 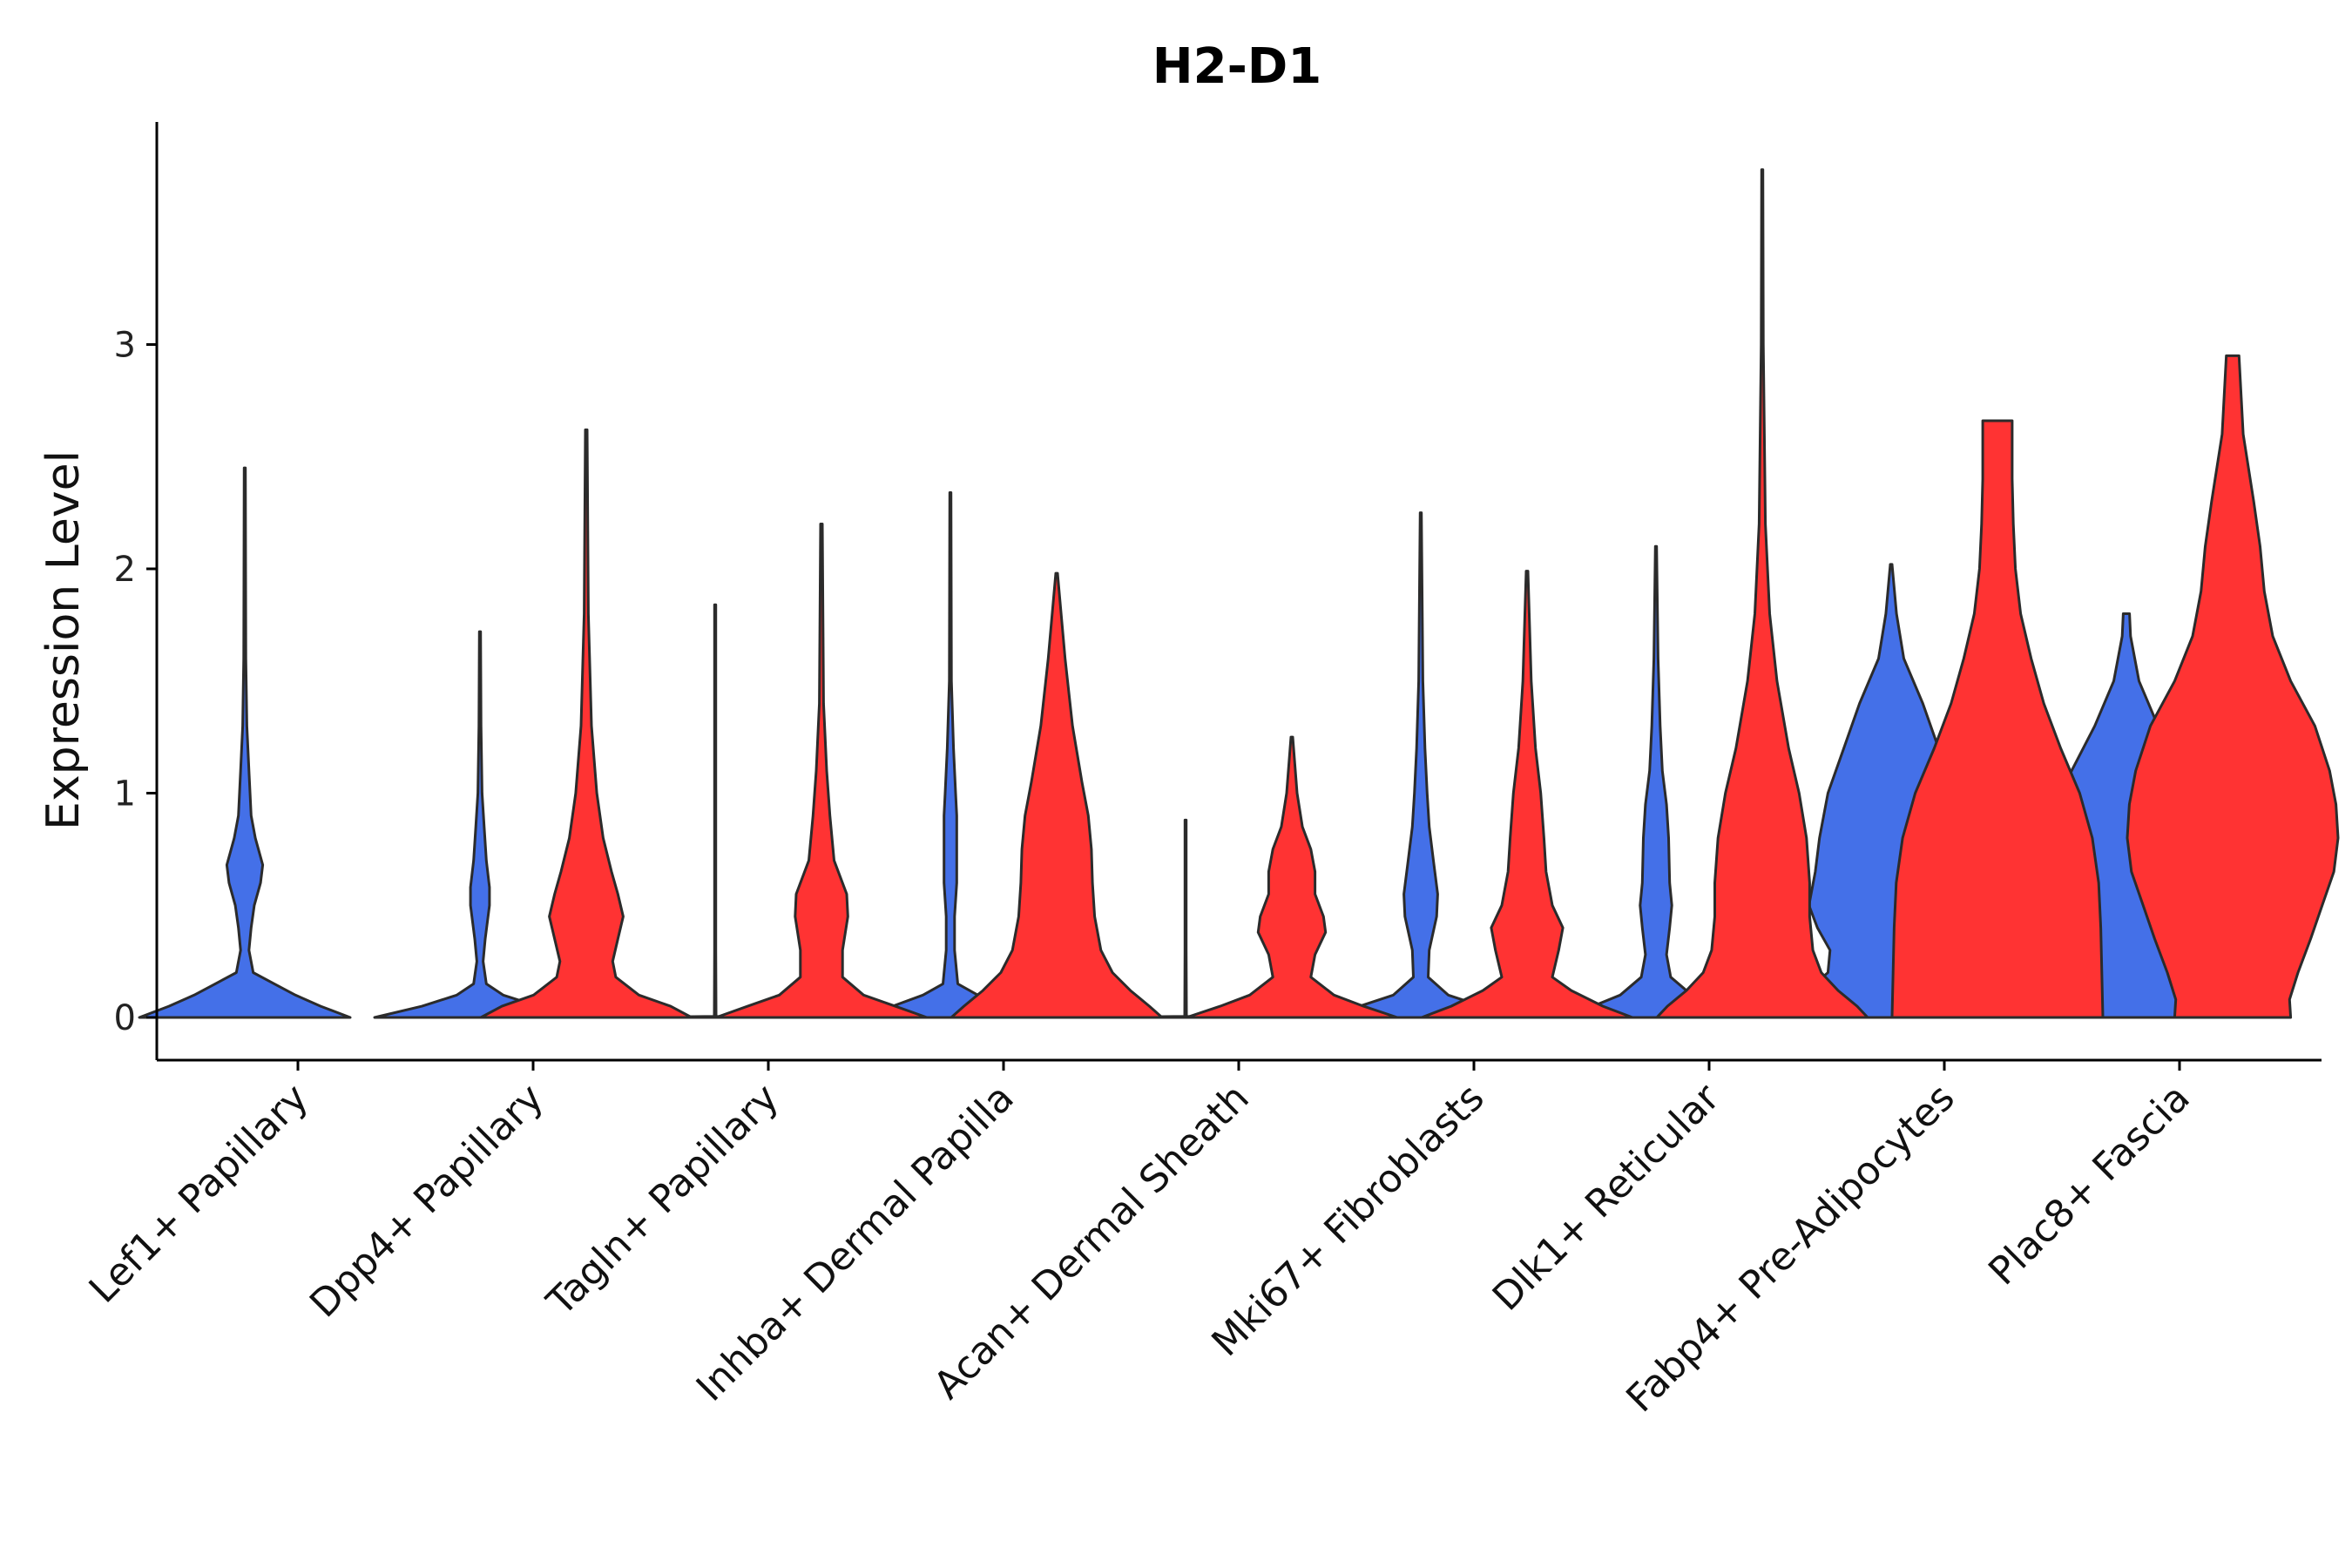 I want to click on x-tick-label: Dlk1+ Reticular, so click(x=1606, y=1197).